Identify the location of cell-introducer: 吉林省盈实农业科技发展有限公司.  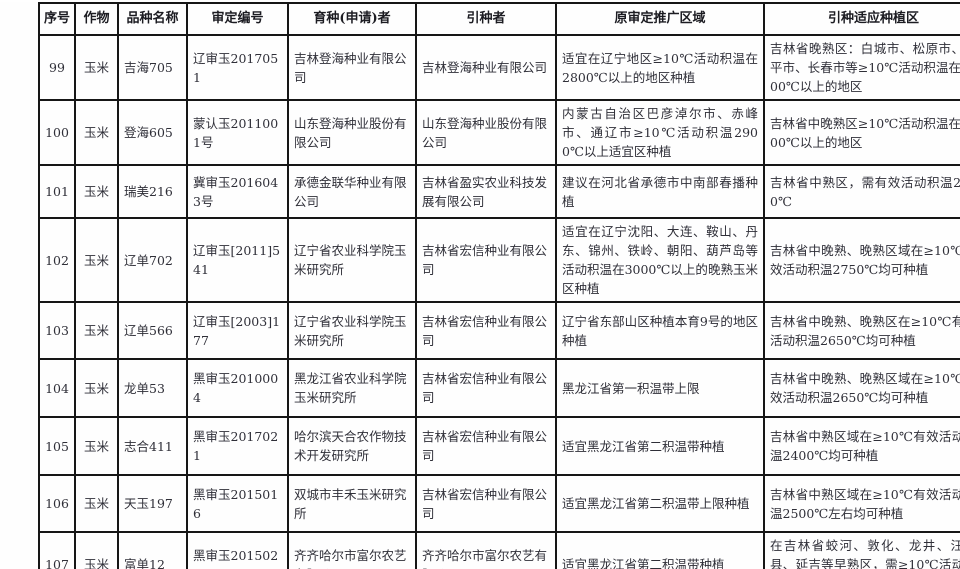
(486, 191).